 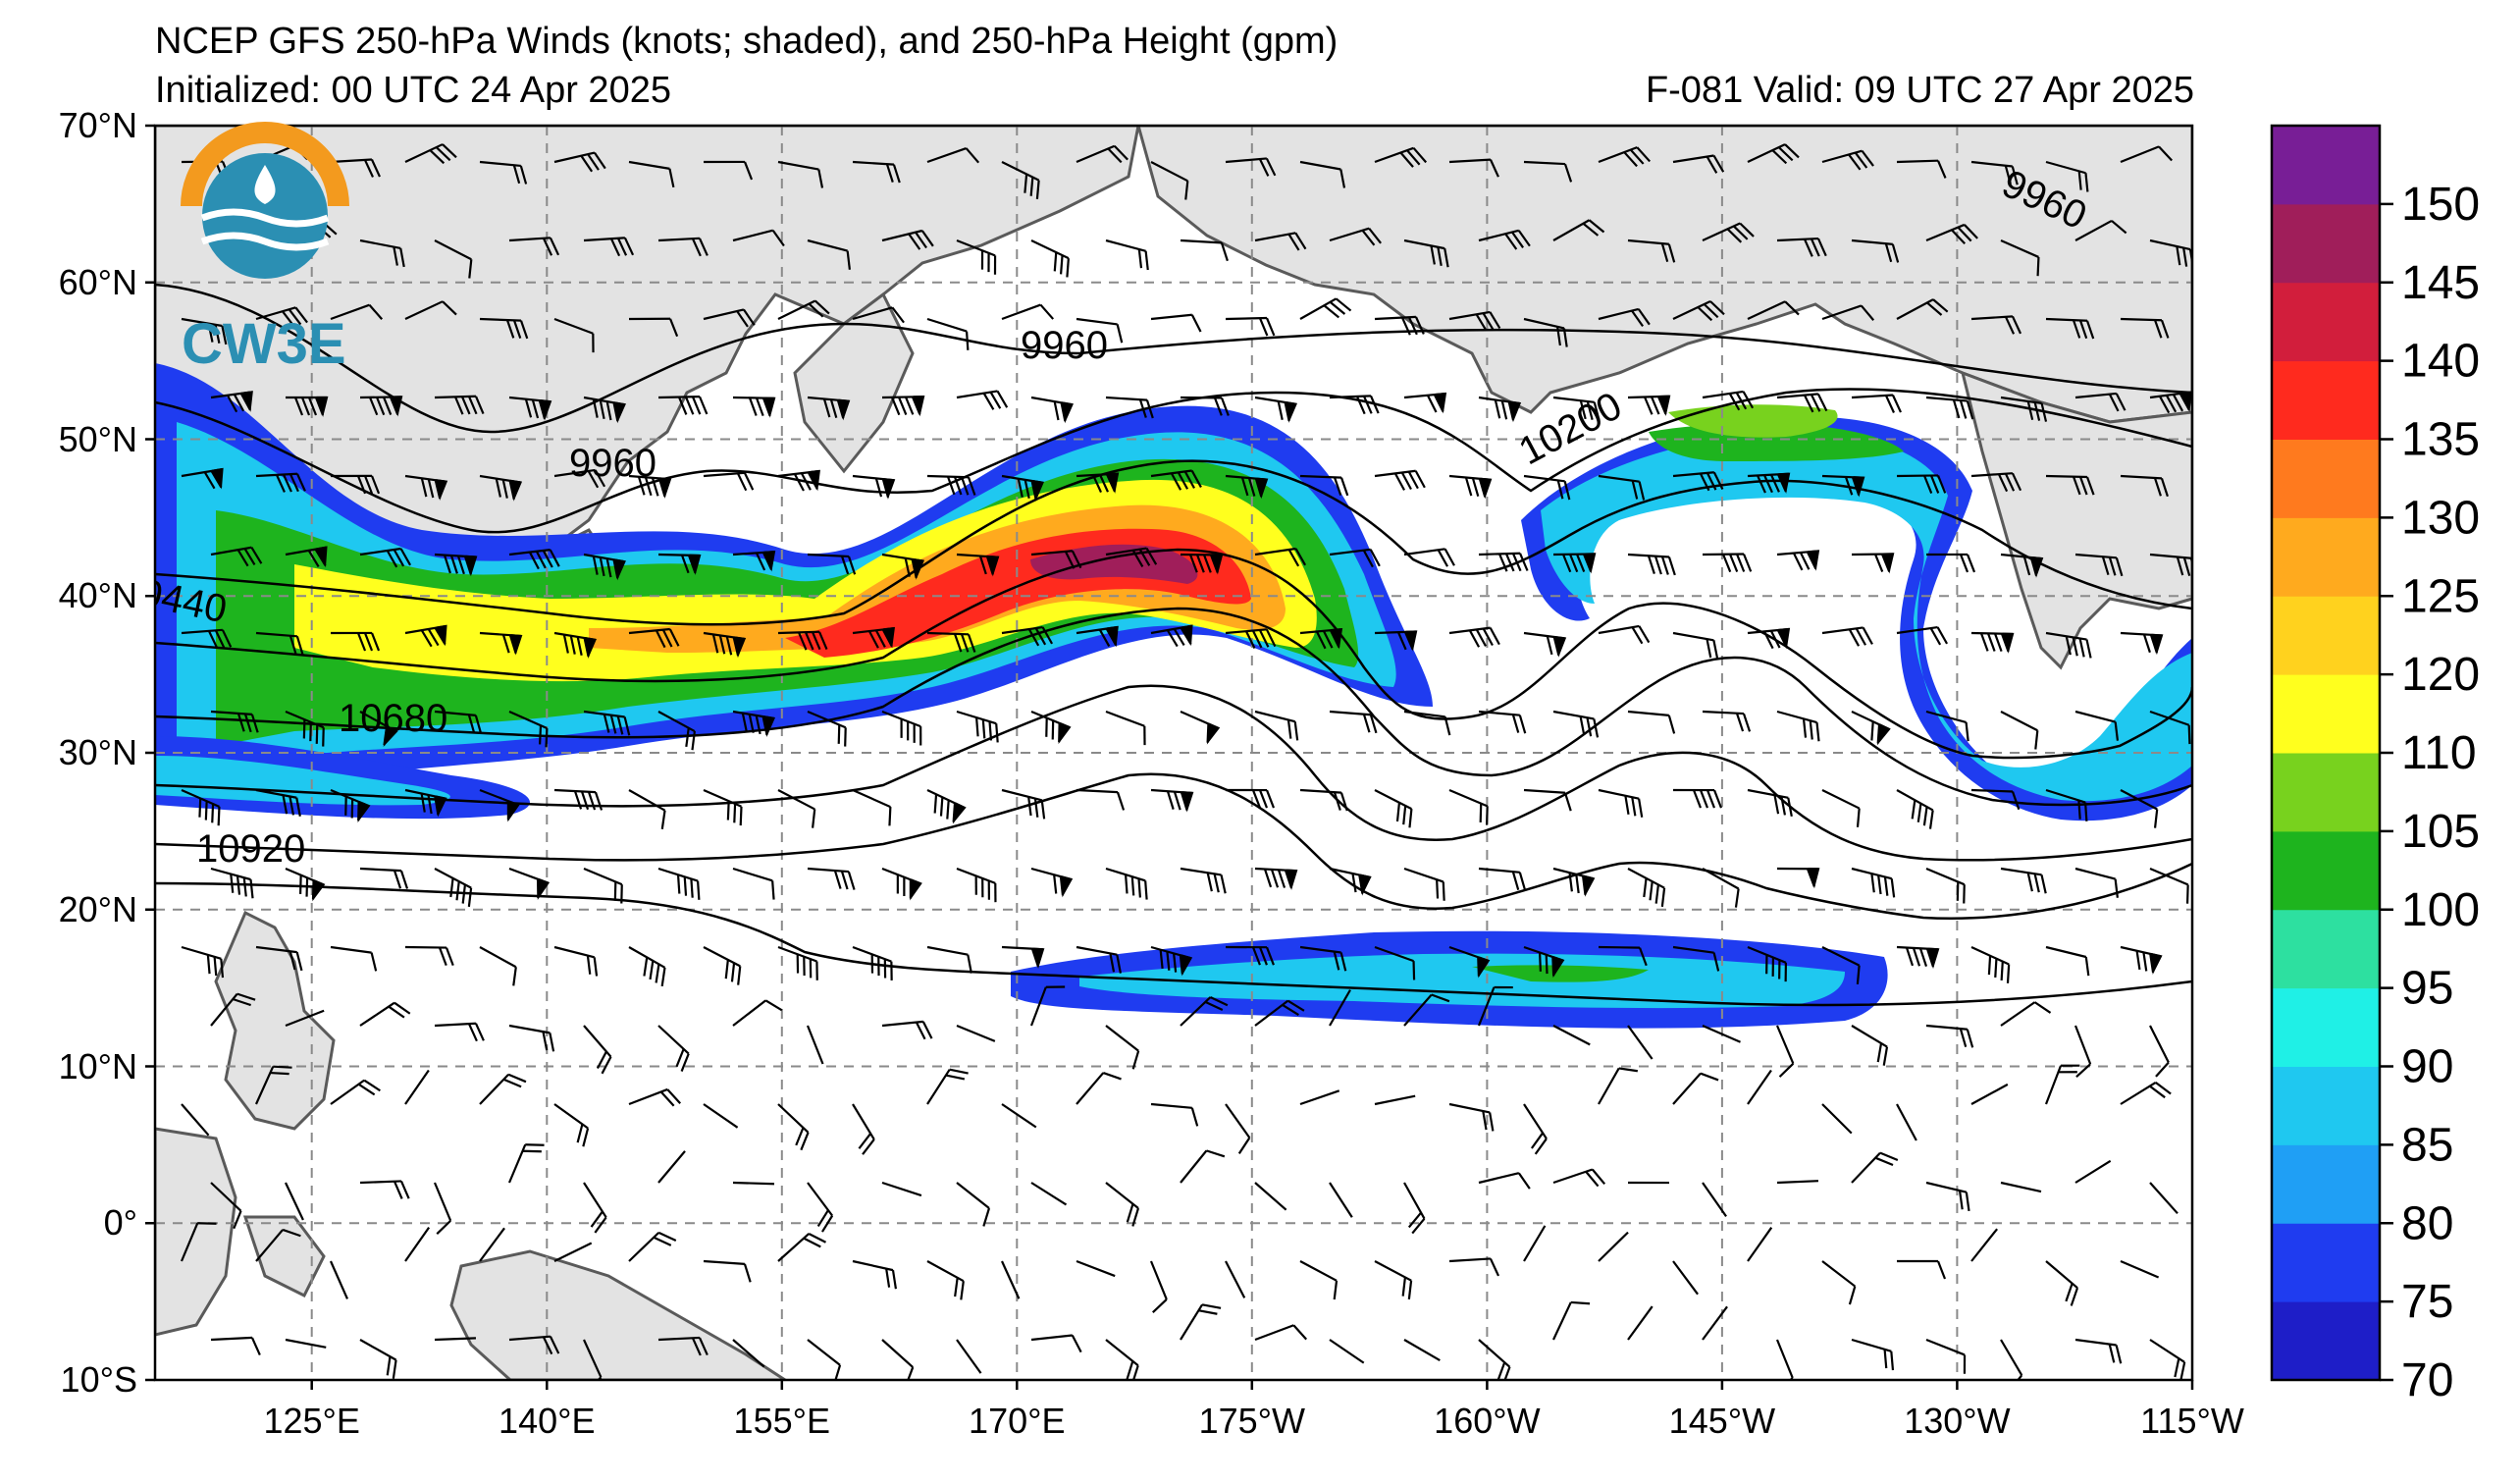 I want to click on init-time: Initialized: 00 UTC 24 Apr 2025, so click(x=413, y=91).